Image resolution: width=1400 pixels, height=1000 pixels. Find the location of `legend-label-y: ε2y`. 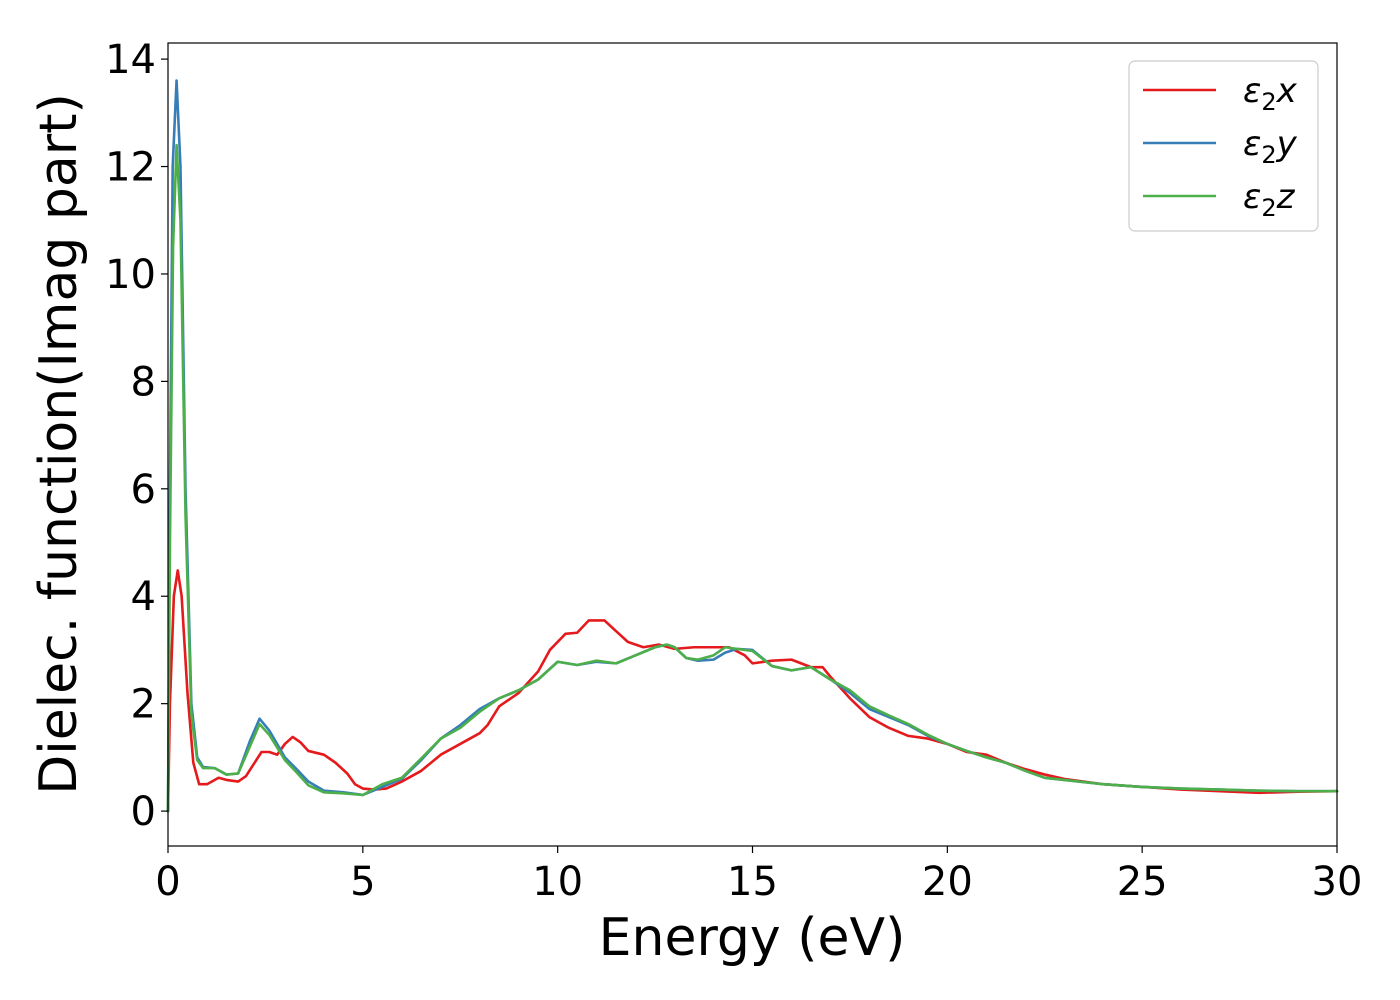

legend-label-y: ε2y is located at coordinates (1270, 146).